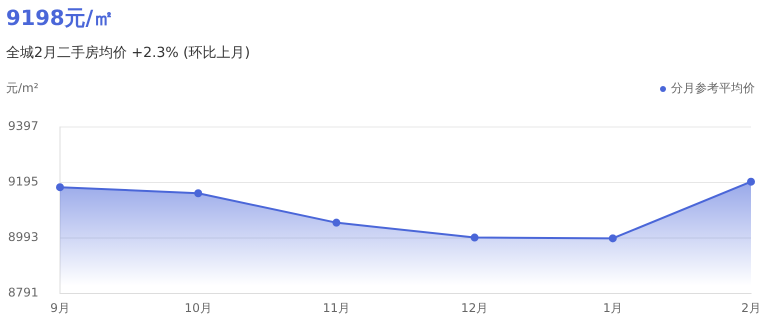 The image size is (769, 319). Describe the element at coordinates (23, 126) in the screenshot. I see `y-tick-label: 9397` at that location.